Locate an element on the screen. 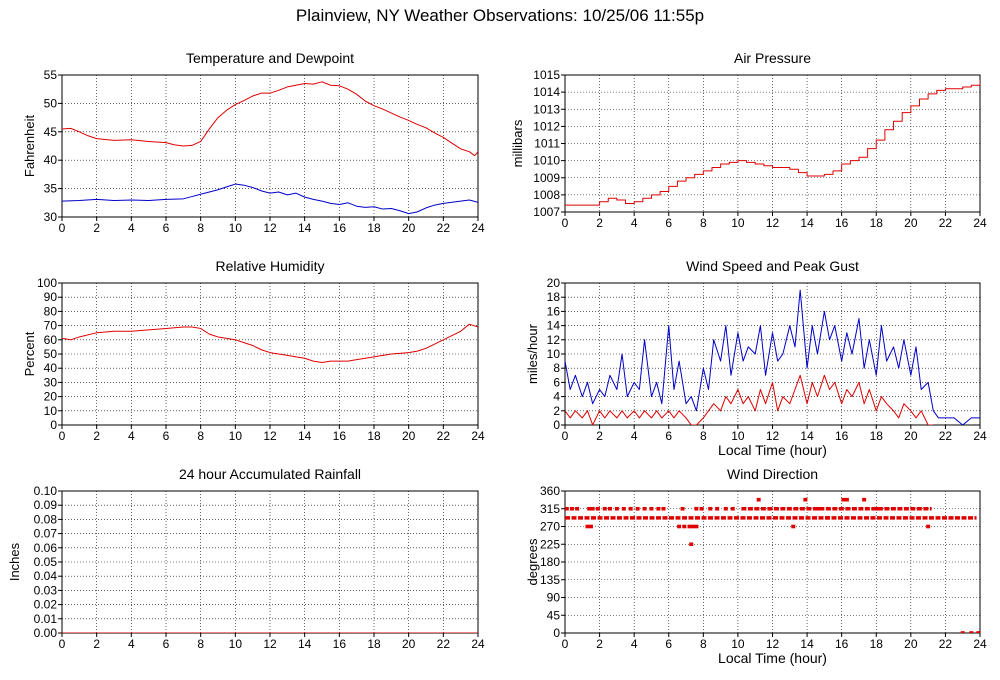 Image resolution: width=1000 pixels, height=680 pixels. y-tick-label: 1012 is located at coordinates (546, 126).